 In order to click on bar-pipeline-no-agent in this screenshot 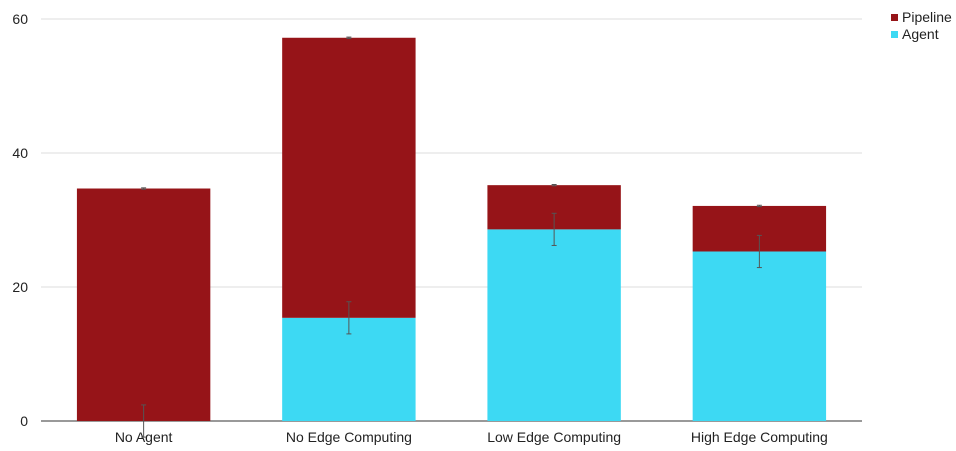, I will do `click(143, 304)`.